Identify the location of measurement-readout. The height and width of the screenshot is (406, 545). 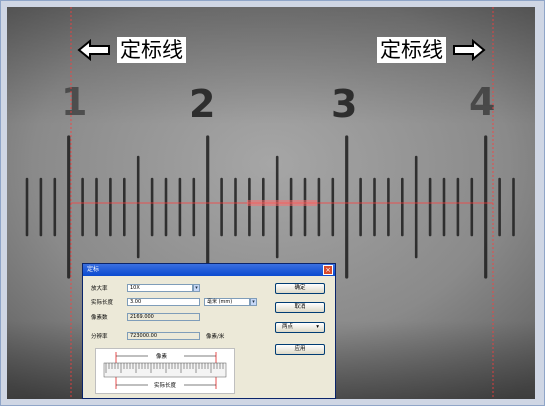
(282, 203).